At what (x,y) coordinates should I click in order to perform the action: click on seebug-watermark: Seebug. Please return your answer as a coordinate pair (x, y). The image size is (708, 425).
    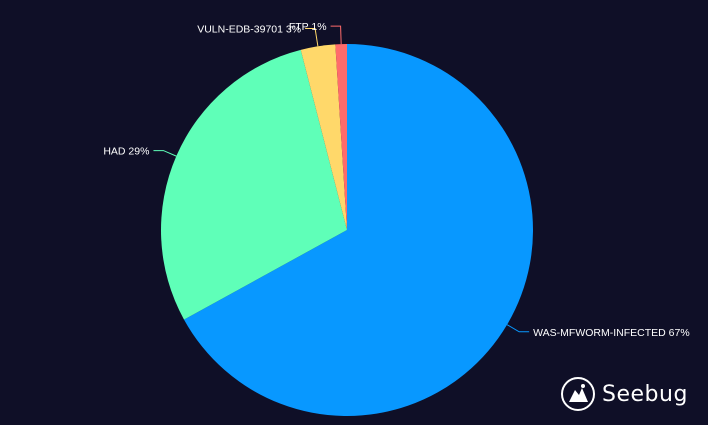
    Looking at the image, I should click on (624, 394).